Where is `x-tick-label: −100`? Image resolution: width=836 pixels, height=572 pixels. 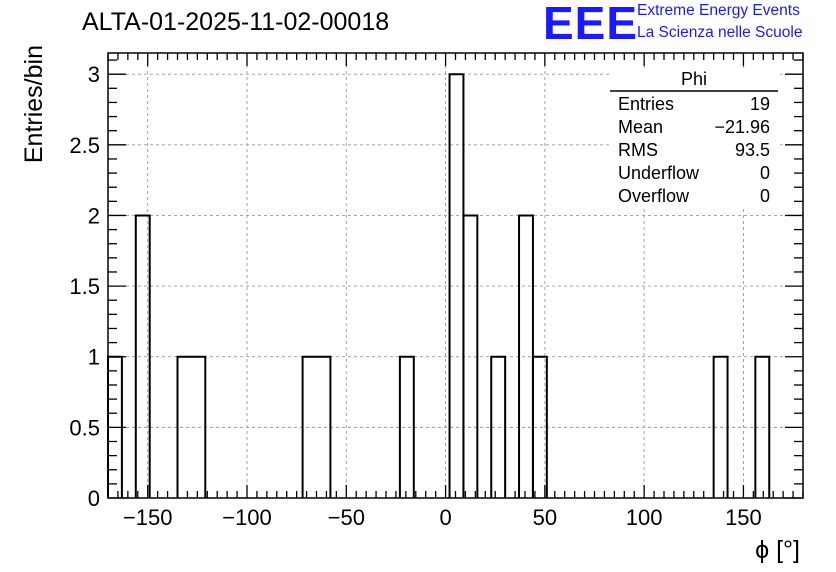
x-tick-label: −100 is located at coordinates (247, 517).